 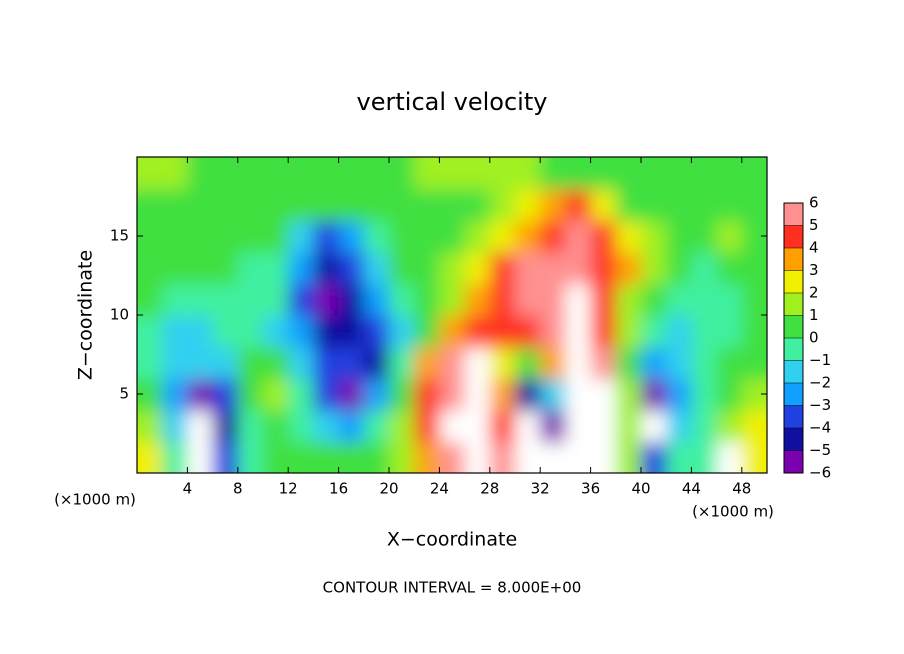 I want to click on colorbar-tick-label: 0, so click(x=814, y=338).